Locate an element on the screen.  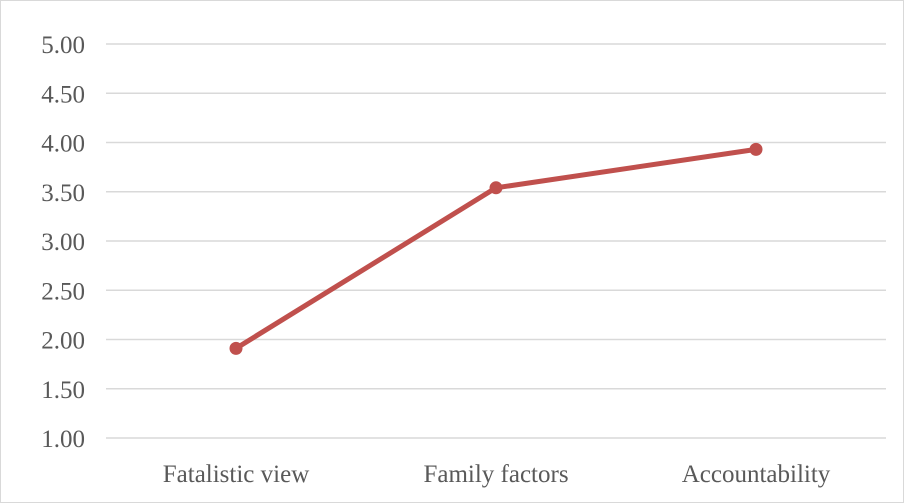
y-tick-label: 1.50 is located at coordinates (63, 390).